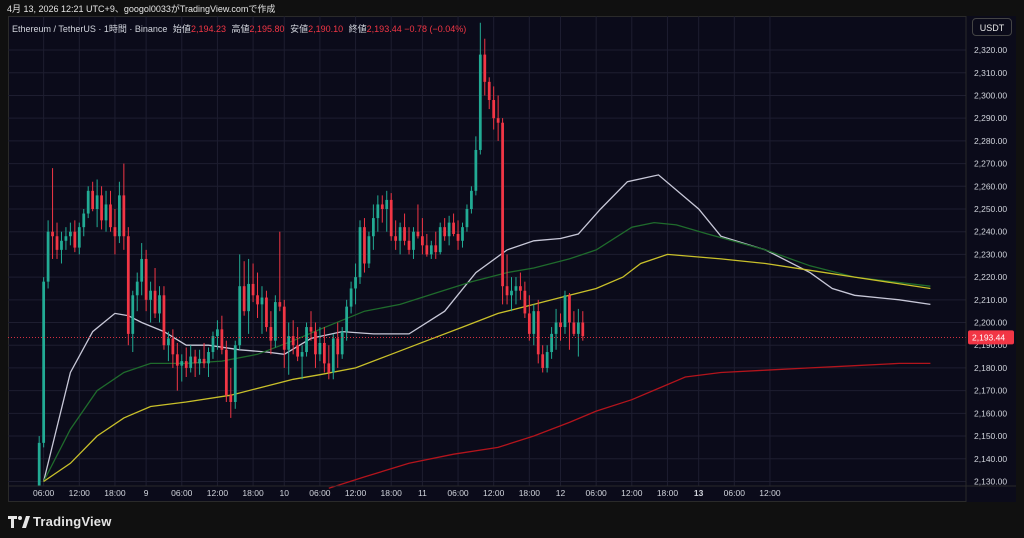 This screenshot has height=538, width=1024. What do you see at coordinates (990, 459) in the screenshot?
I see `price-tick-label: 2,140.00` at bounding box center [990, 459].